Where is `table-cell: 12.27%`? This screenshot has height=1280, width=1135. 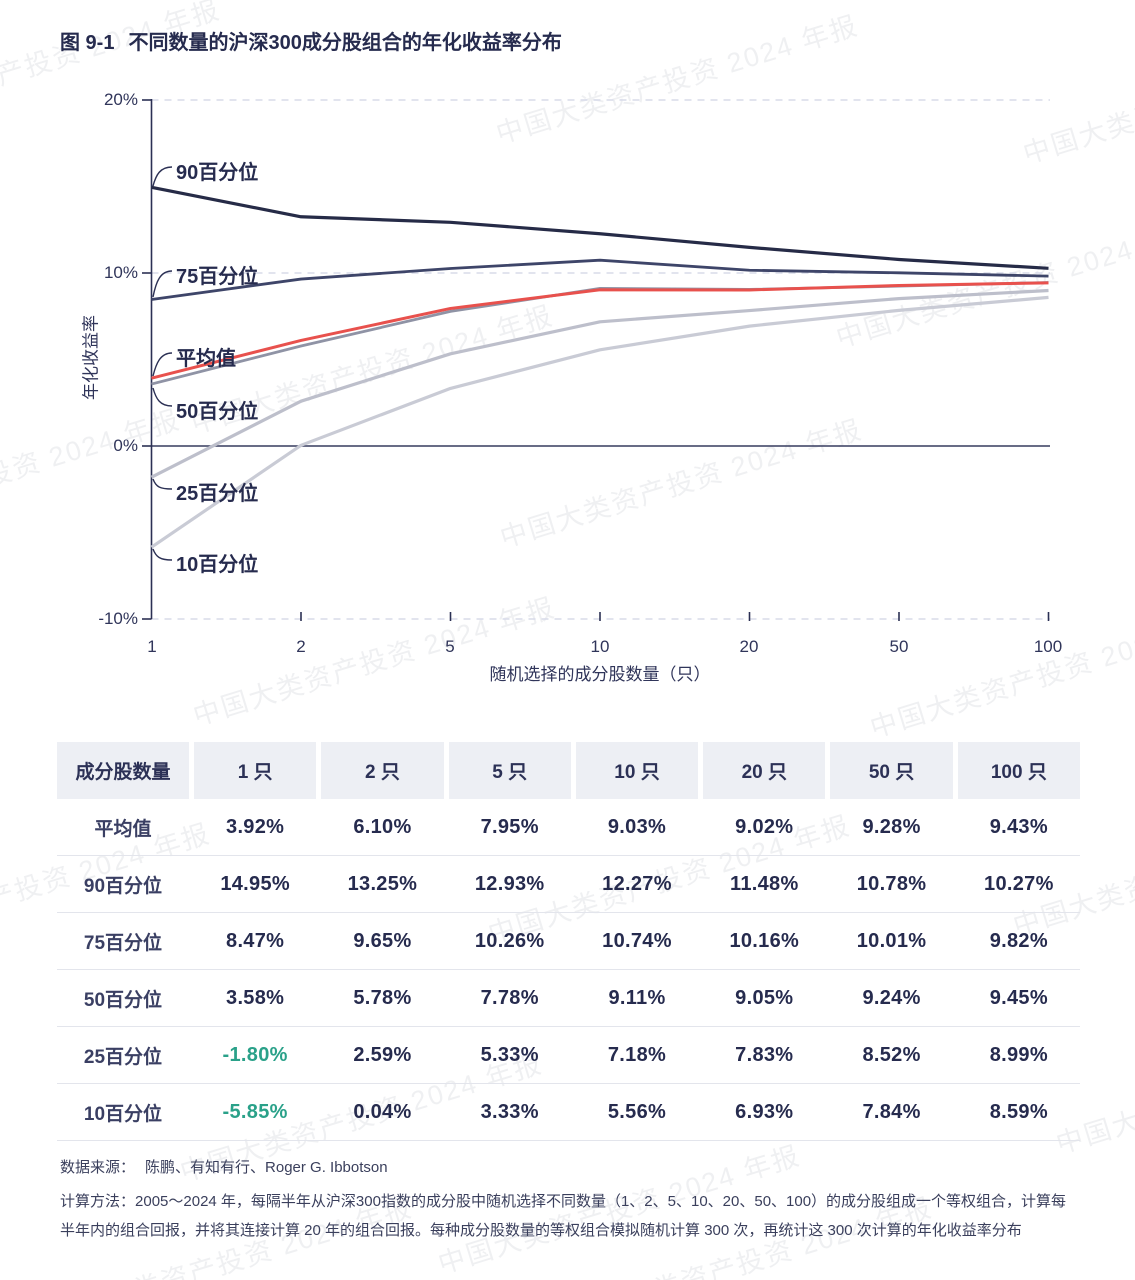
table-cell: 12.27% is located at coordinates (637, 883).